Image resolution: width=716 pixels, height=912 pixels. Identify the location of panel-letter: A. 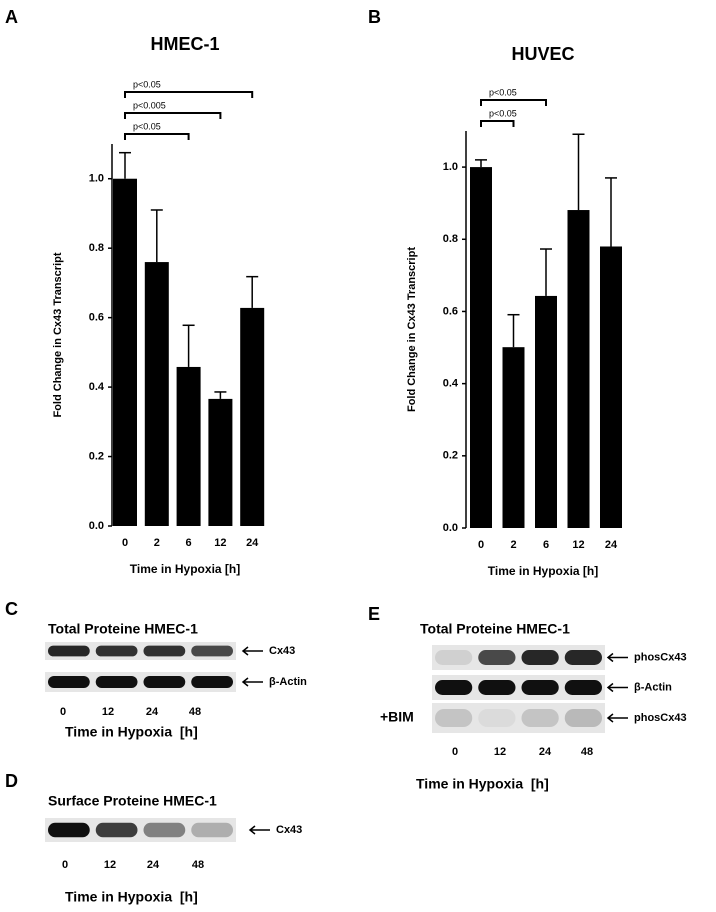
(11, 17).